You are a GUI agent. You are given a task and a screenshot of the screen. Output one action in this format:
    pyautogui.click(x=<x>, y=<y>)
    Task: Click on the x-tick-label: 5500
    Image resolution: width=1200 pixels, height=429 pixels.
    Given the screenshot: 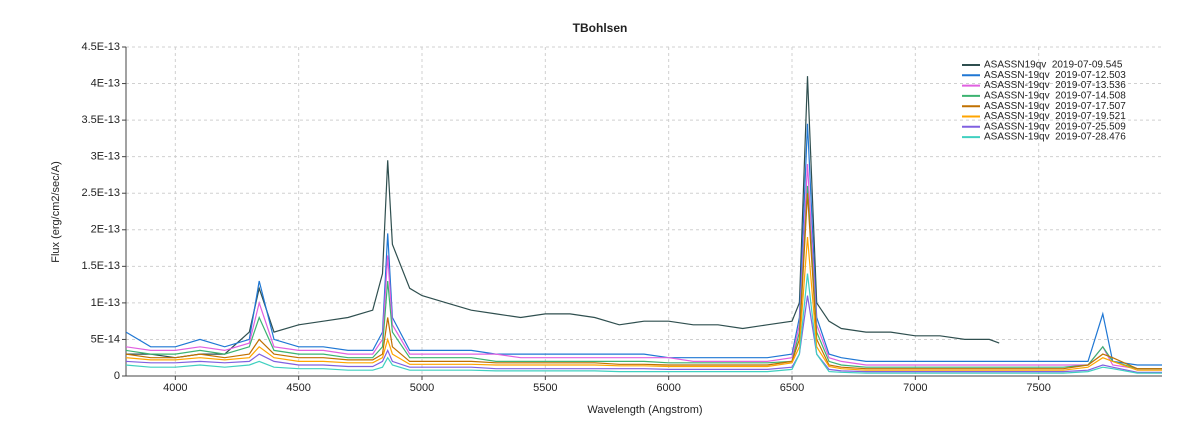 What is the action you would take?
    pyautogui.click(x=545, y=388)
    